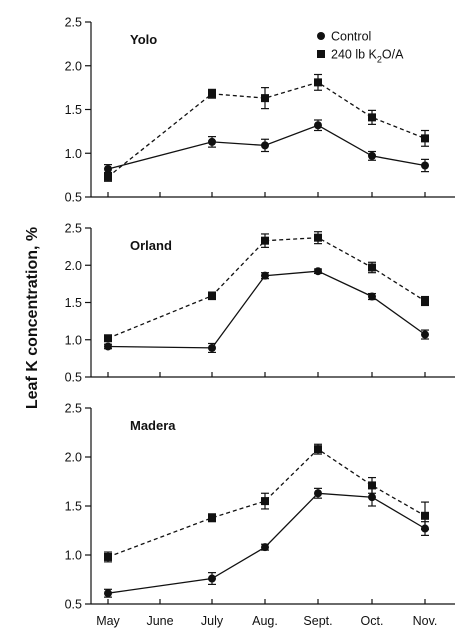 The width and height of the screenshot is (460, 636). I want to click on x-tick-label: Nov., so click(425, 621).